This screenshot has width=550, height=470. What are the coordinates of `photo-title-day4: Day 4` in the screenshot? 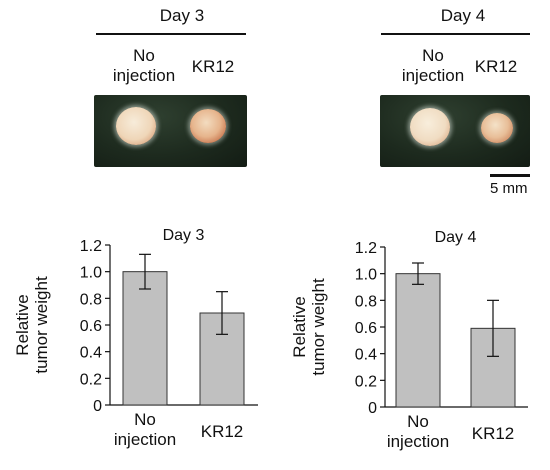 It's located at (463, 15).